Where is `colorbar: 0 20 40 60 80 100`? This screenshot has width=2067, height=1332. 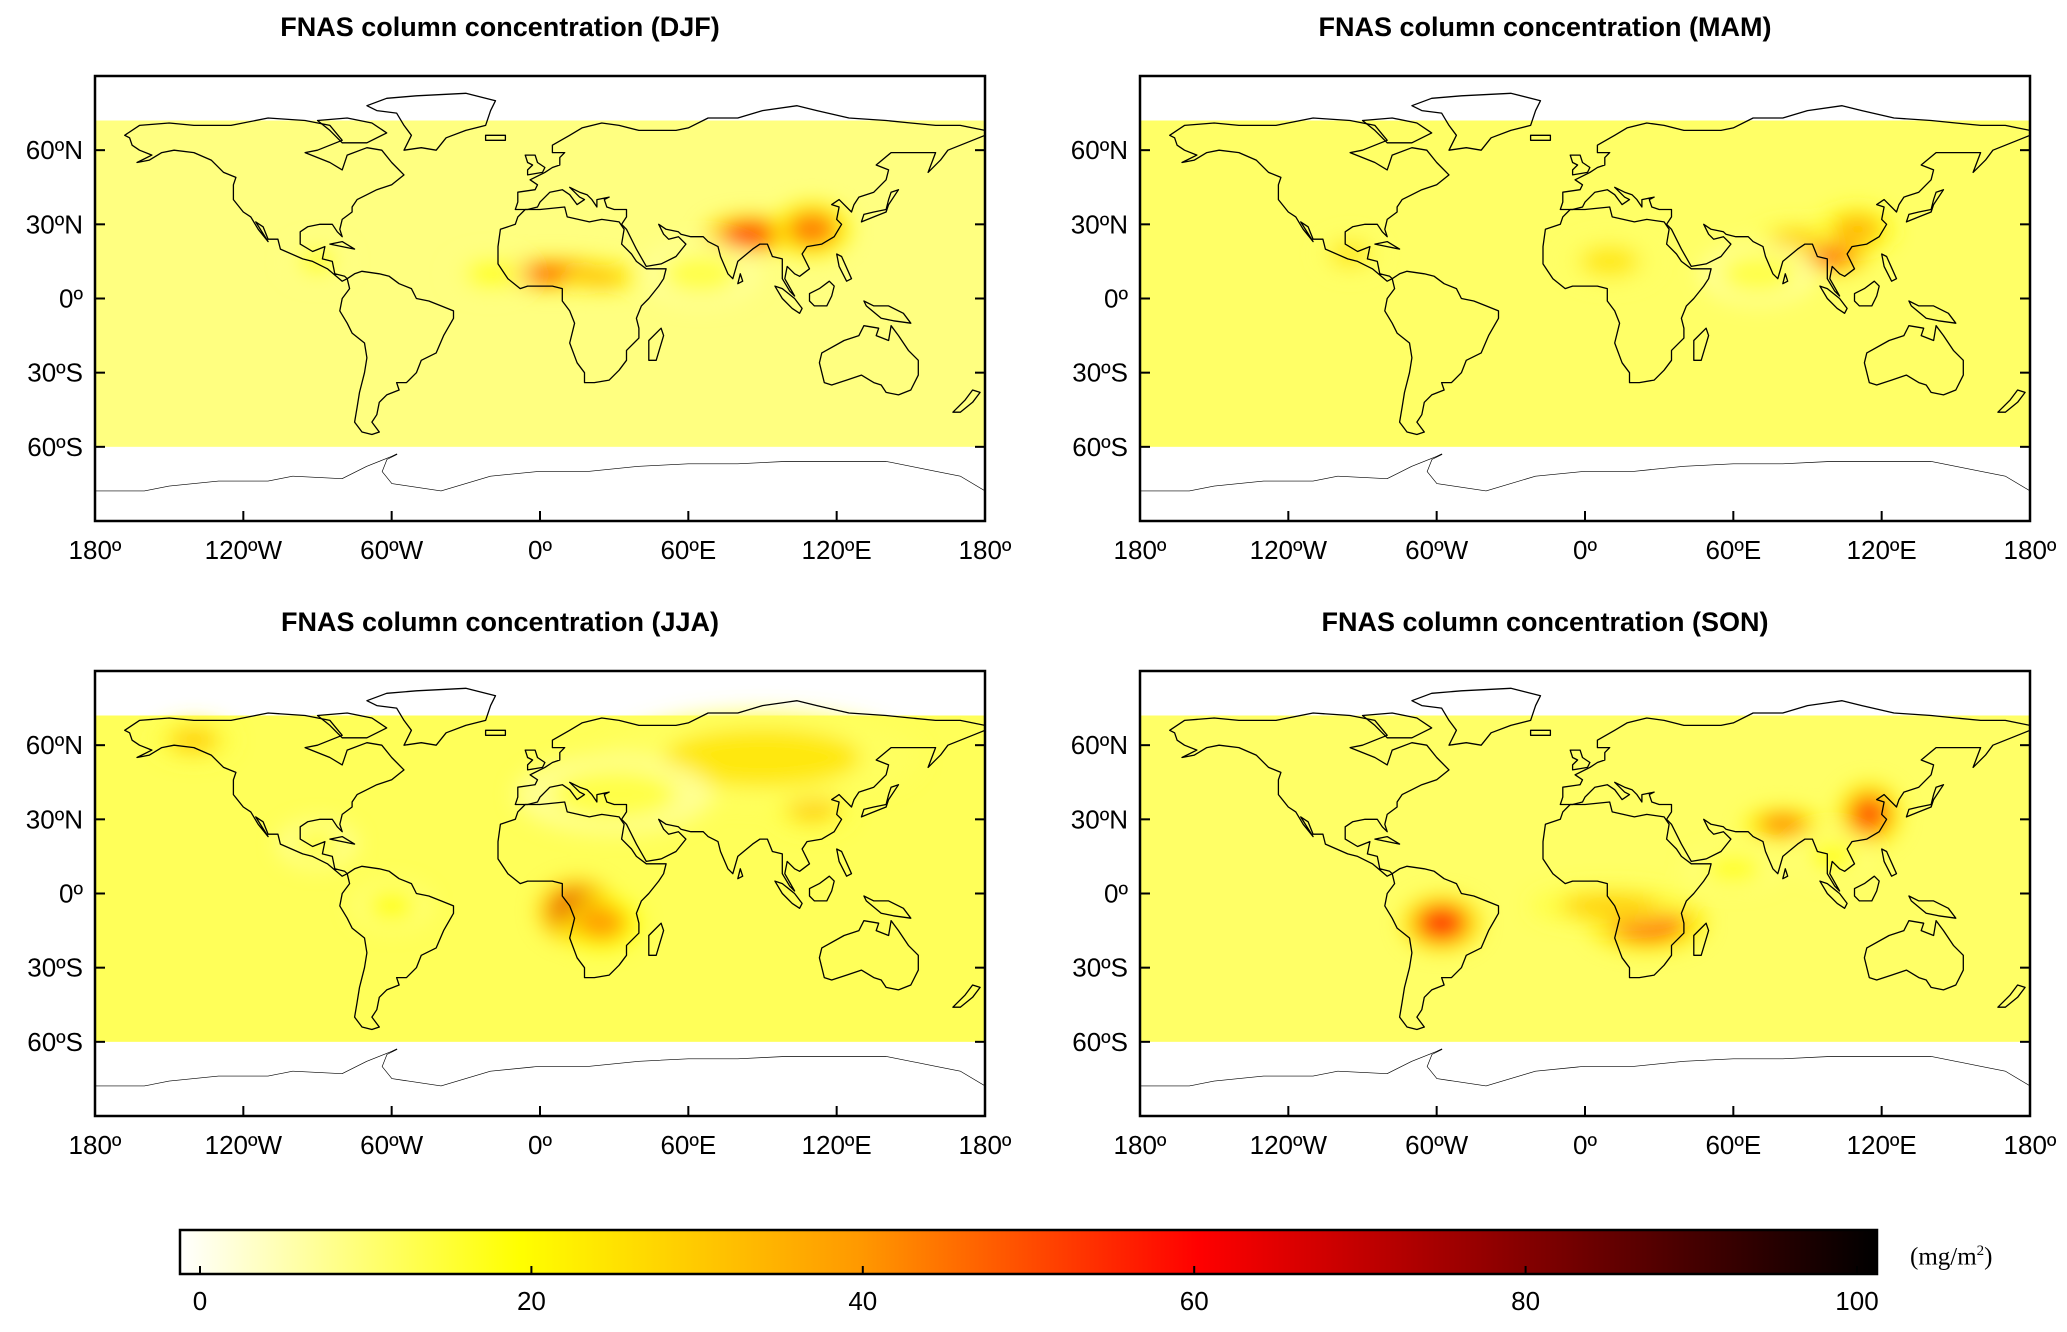
colorbar: 0 20 40 60 80 100 is located at coordinates (1033, 1273).